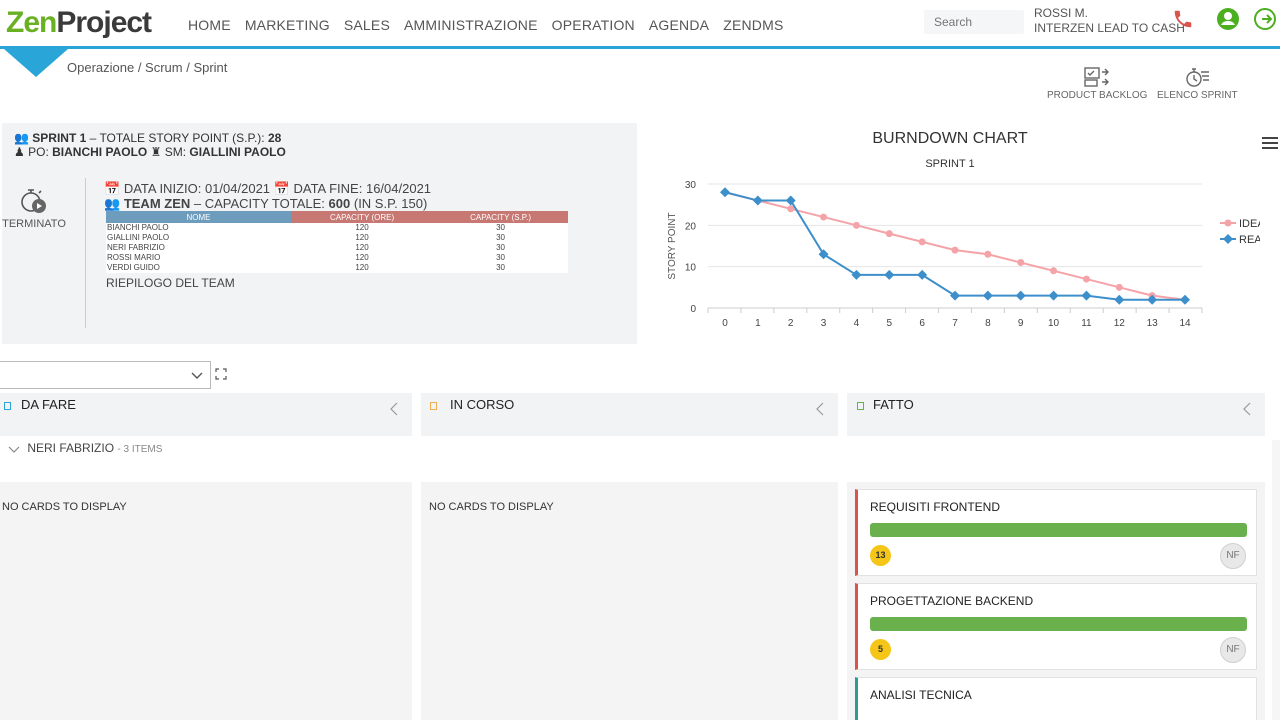 Image resolution: width=1280 pixels, height=720 pixels. I want to click on breadcrumb: Operazione / Scrum / Sprint, so click(147, 67).